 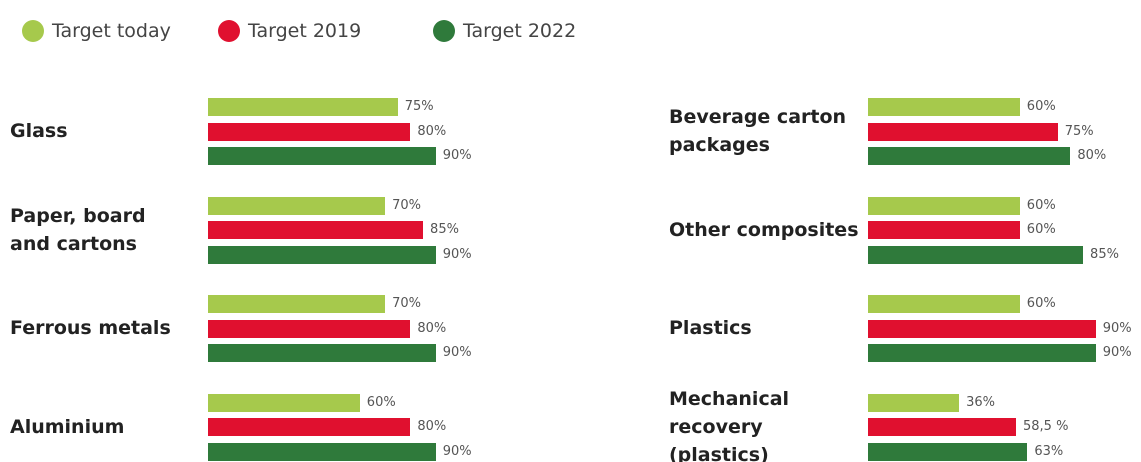 I want to click on value-label: 58,5 %, so click(x=1046, y=426).